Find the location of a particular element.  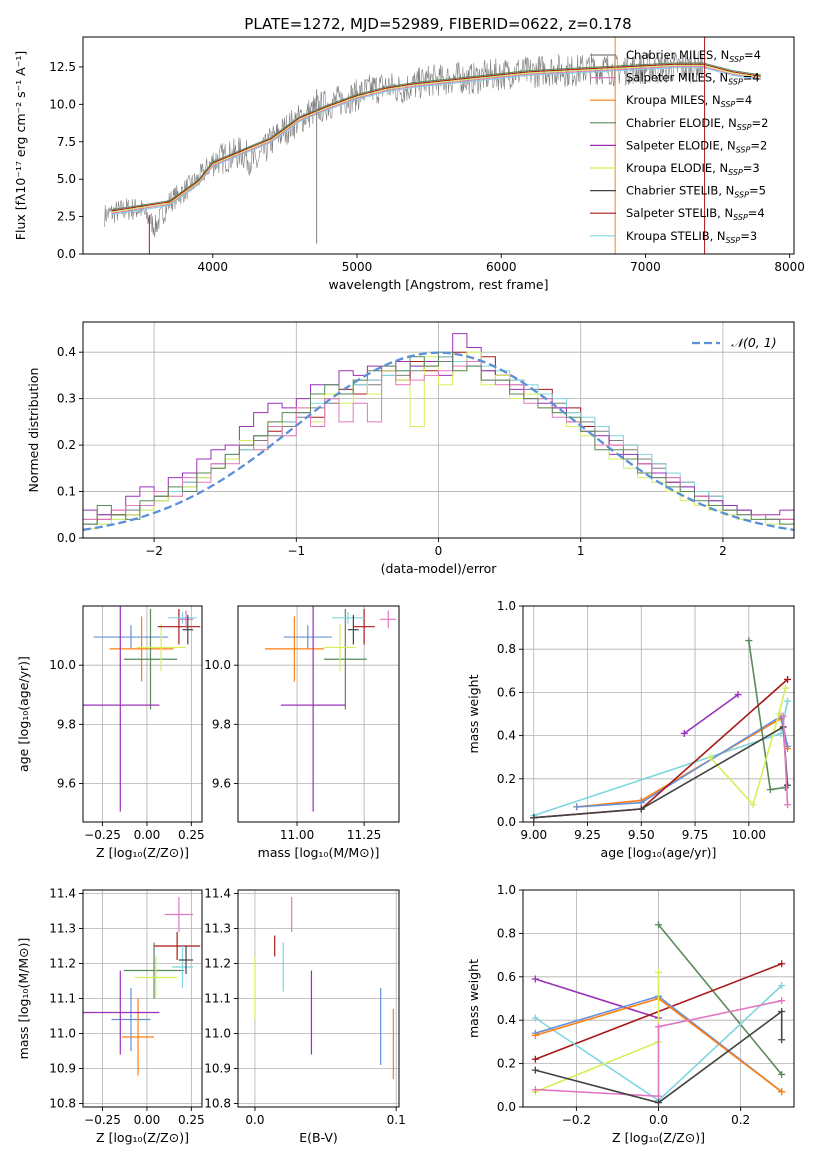

spectrum-ytick-label: 7.5 is located at coordinates (66, 142).